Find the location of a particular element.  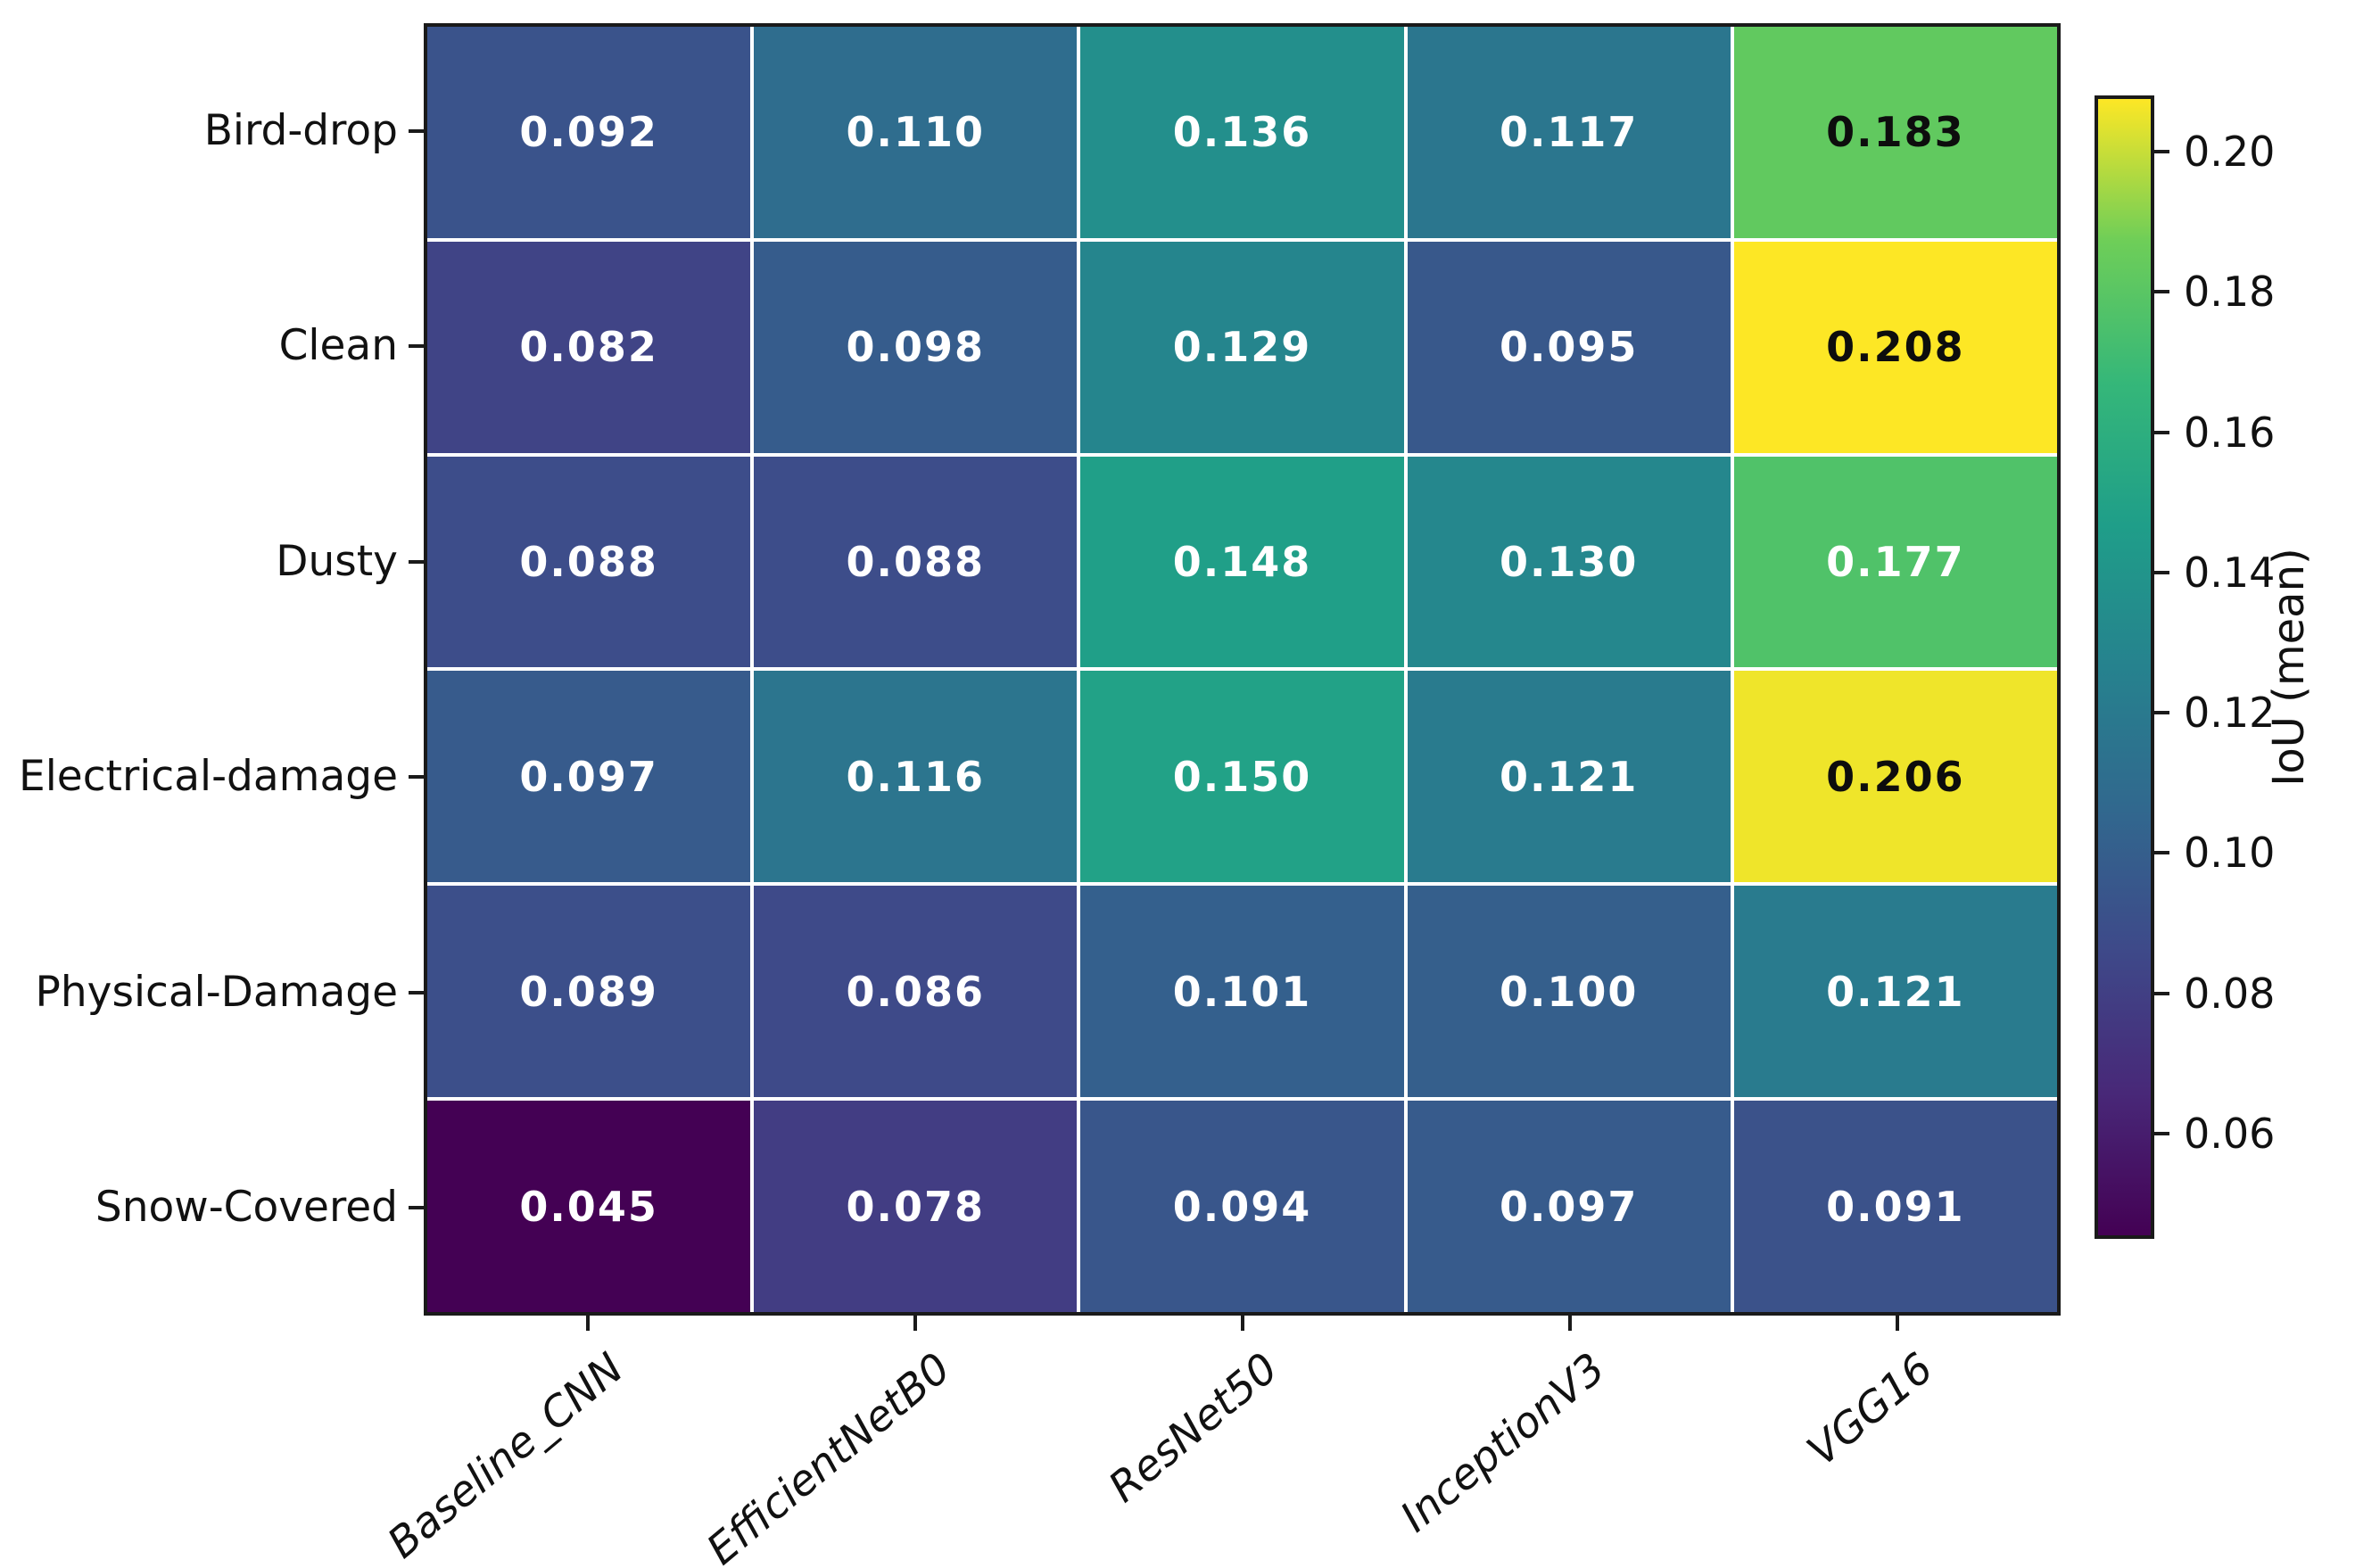

cell-value: 0.095 is located at coordinates (1569, 347).